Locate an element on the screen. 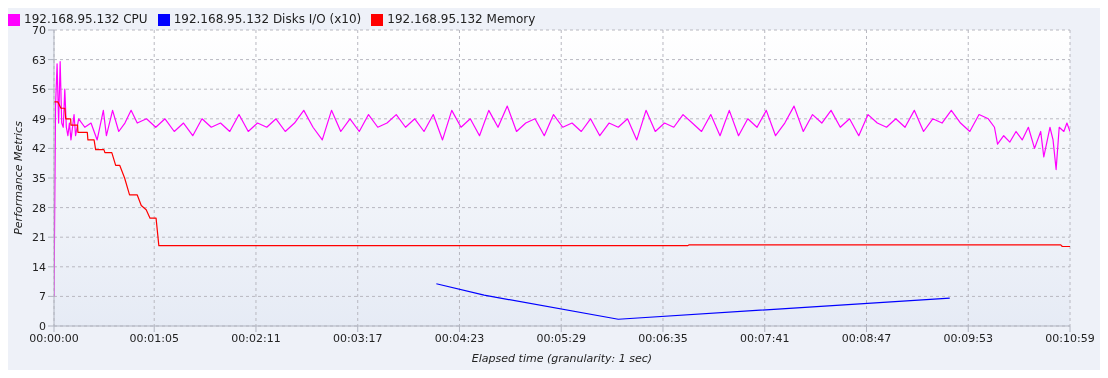 This screenshot has height=378, width=1108. x-tick-label: 00:05:29 is located at coordinates (561, 338).